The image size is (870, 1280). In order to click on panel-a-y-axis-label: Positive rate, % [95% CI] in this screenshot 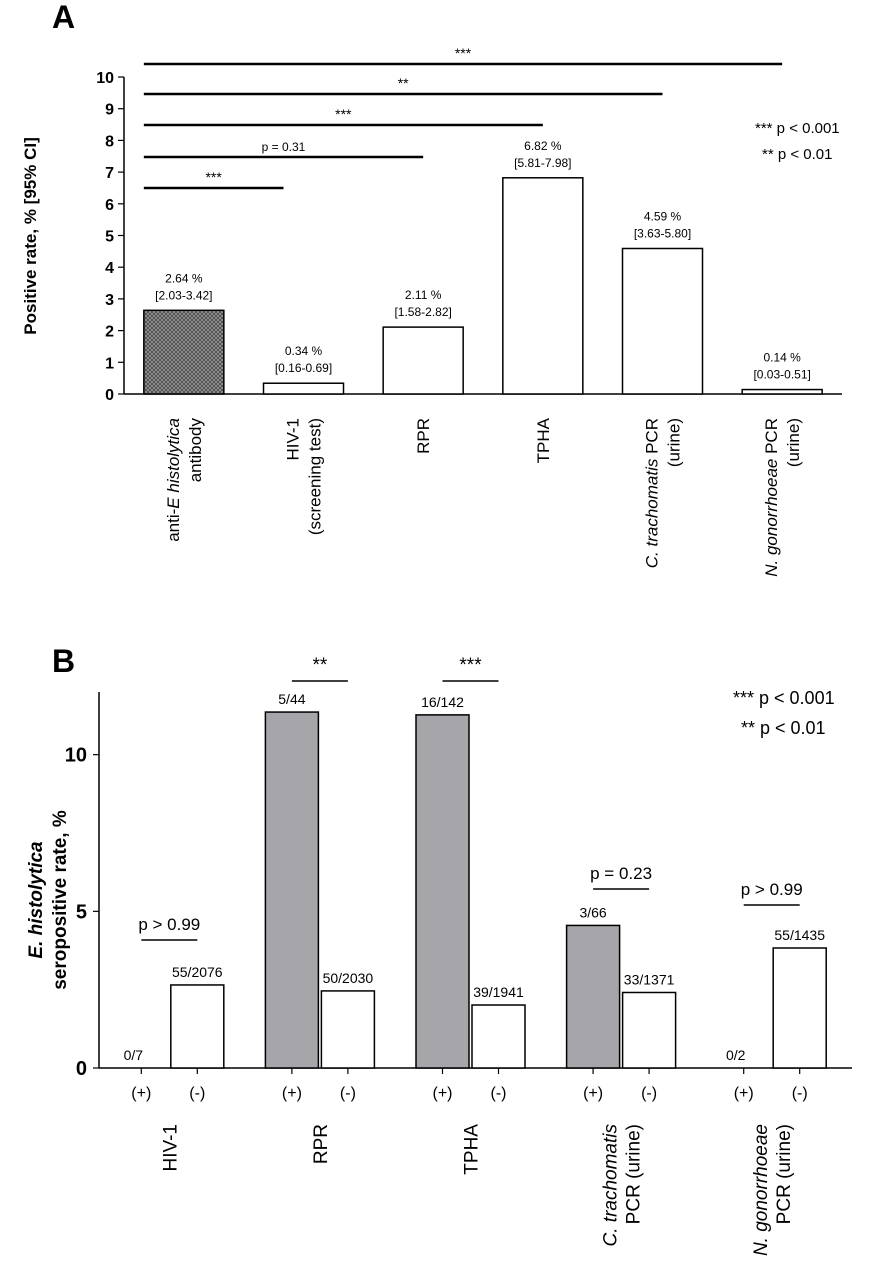, I will do `click(30, 235)`.